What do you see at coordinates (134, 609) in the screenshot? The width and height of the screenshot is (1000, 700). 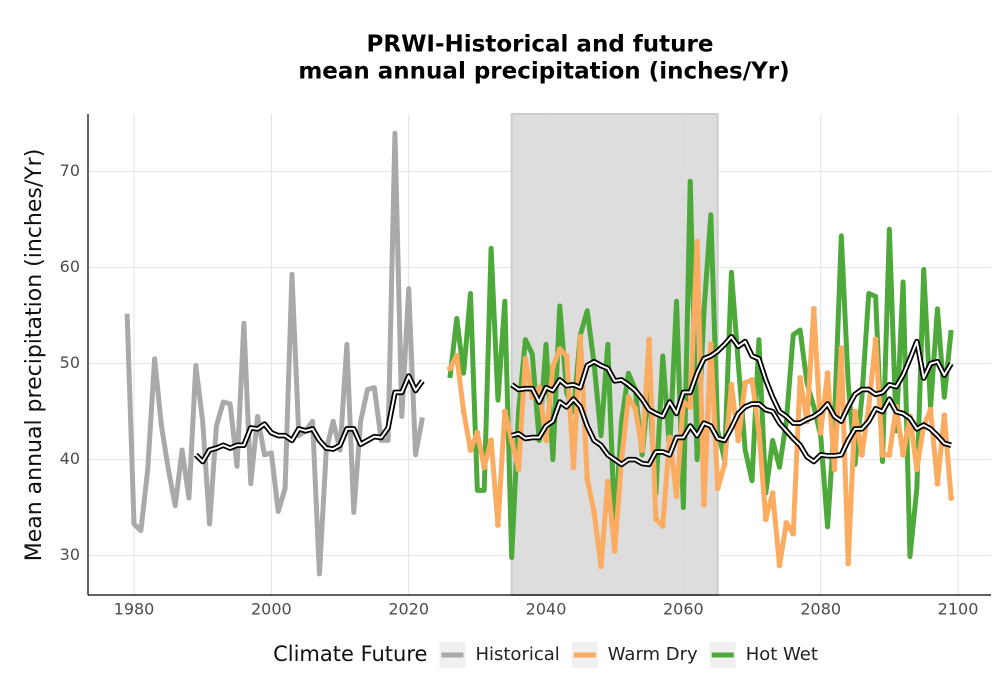 I see `x-tick-label: 1980` at bounding box center [134, 609].